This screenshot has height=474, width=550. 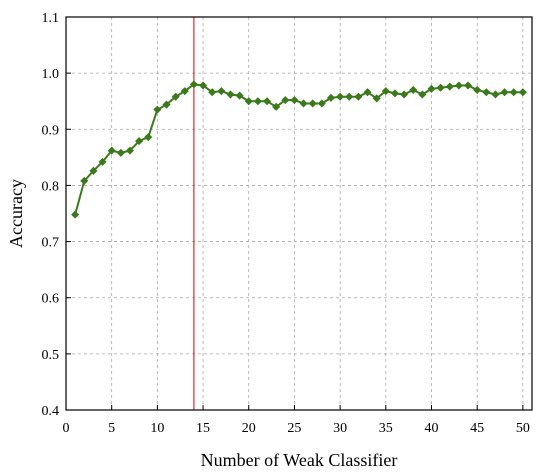 What do you see at coordinates (66, 428) in the screenshot?
I see `x-tick-label: 0` at bounding box center [66, 428].